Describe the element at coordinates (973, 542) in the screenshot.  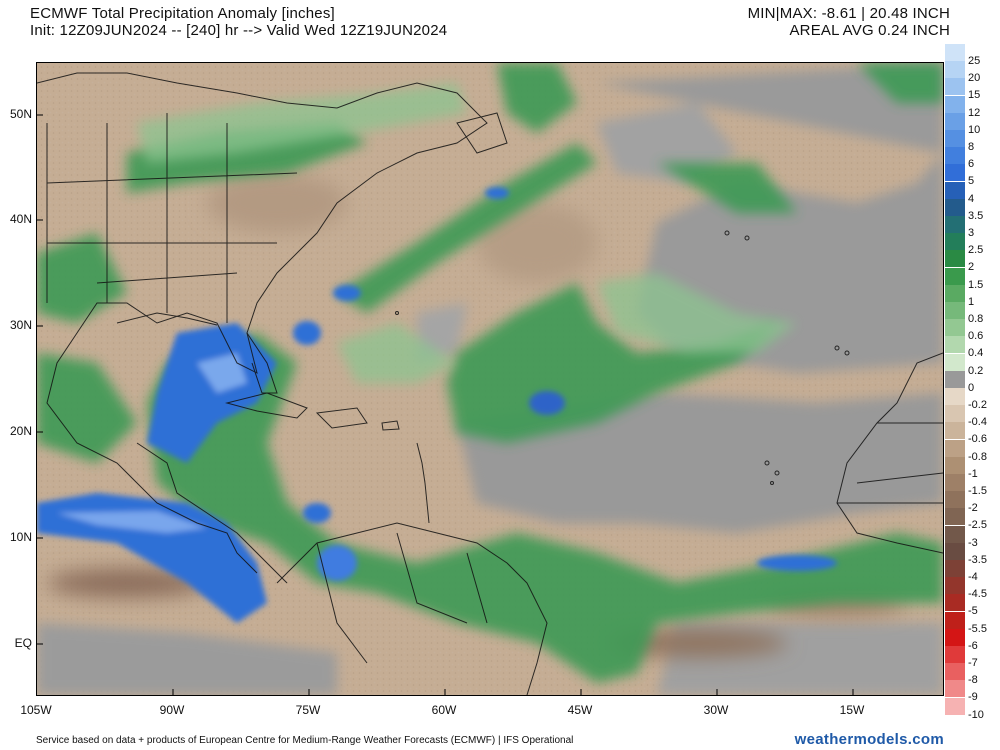
I see `colorbar-label: -3` at that location.